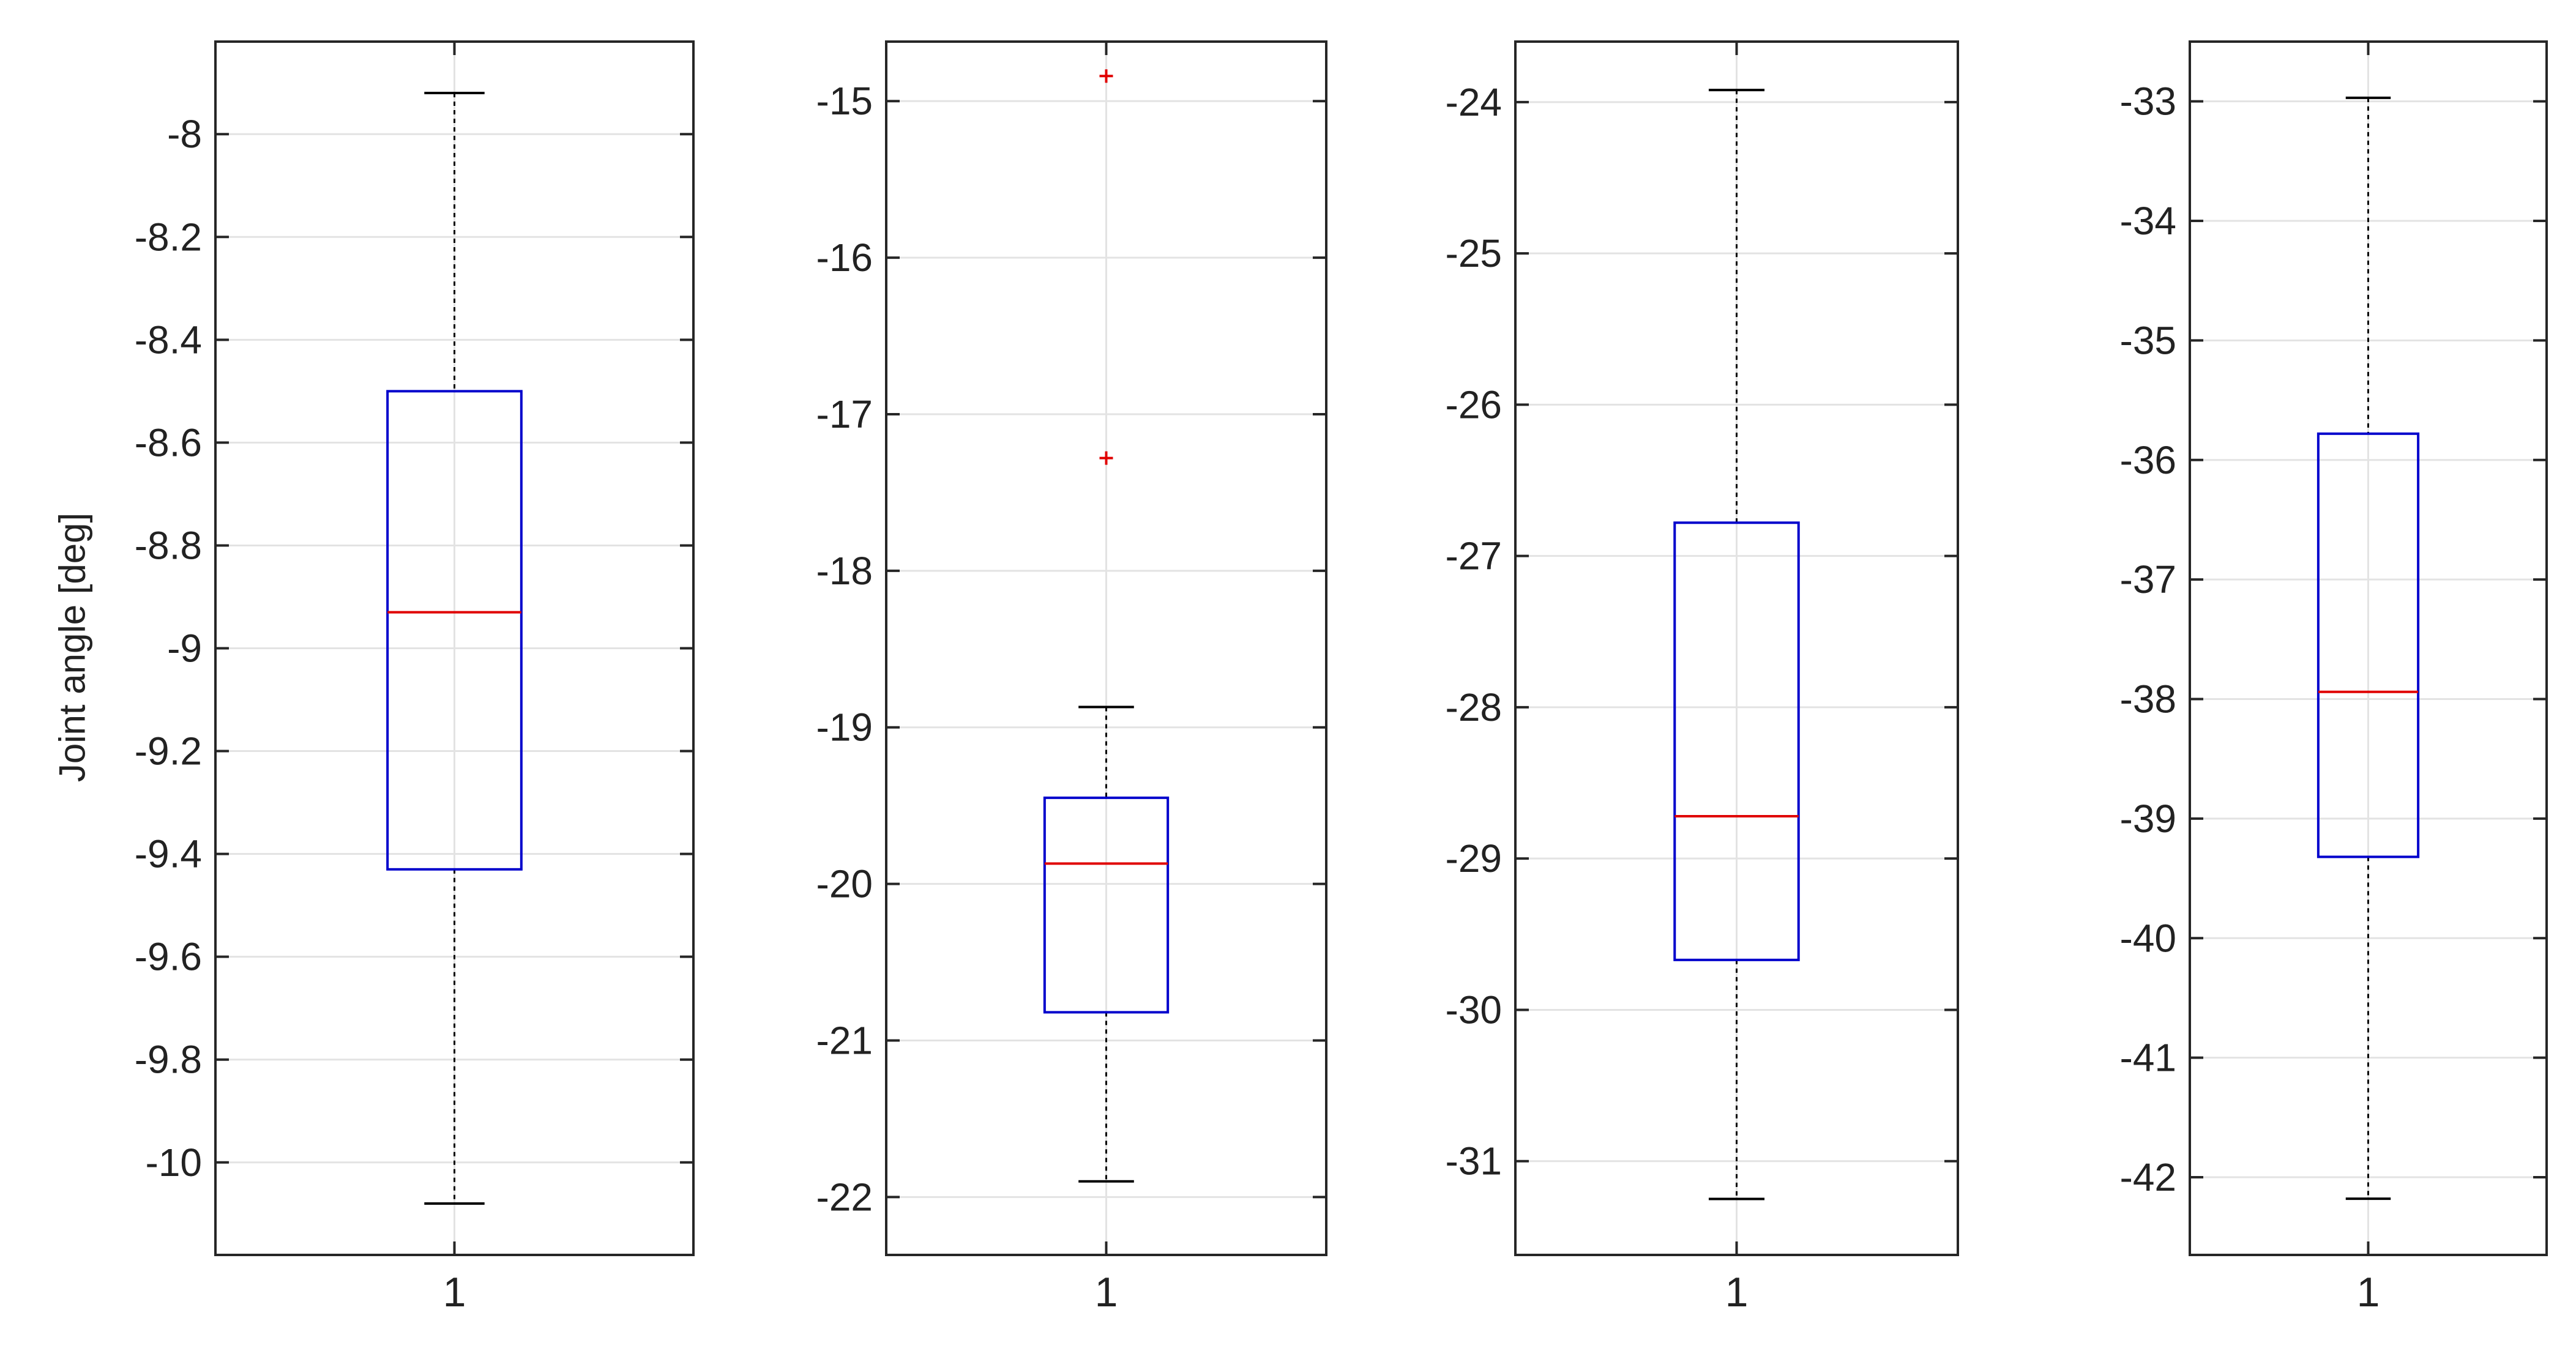 The image size is (2576, 1351). Describe the element at coordinates (174, 1163) in the screenshot. I see `y-tick-label: -10` at that location.